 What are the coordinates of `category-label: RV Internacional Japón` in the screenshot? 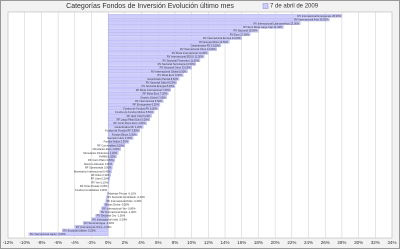 It's located at (43, 234).